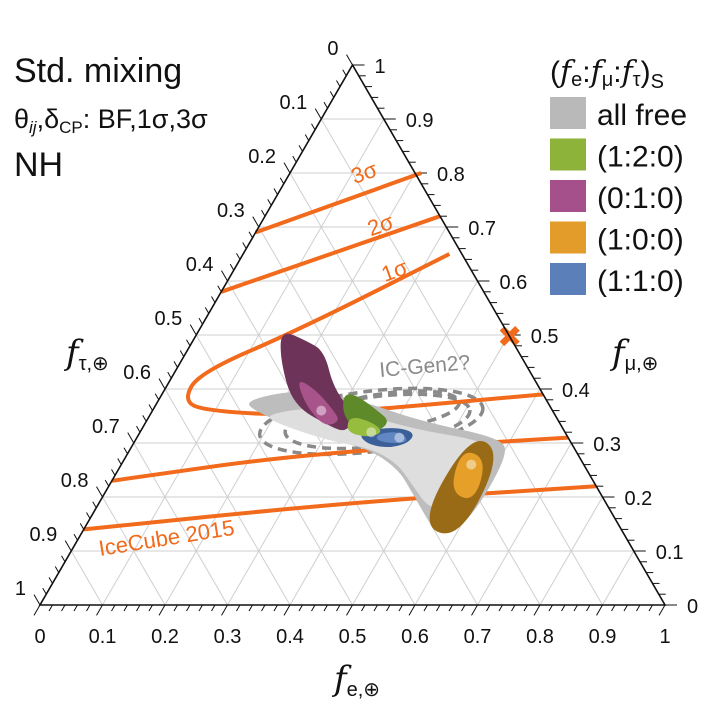 The height and width of the screenshot is (720, 720). What do you see at coordinates (471, 464) in the screenshot?
I see `region-1-0-0-best-fit` at bounding box center [471, 464].